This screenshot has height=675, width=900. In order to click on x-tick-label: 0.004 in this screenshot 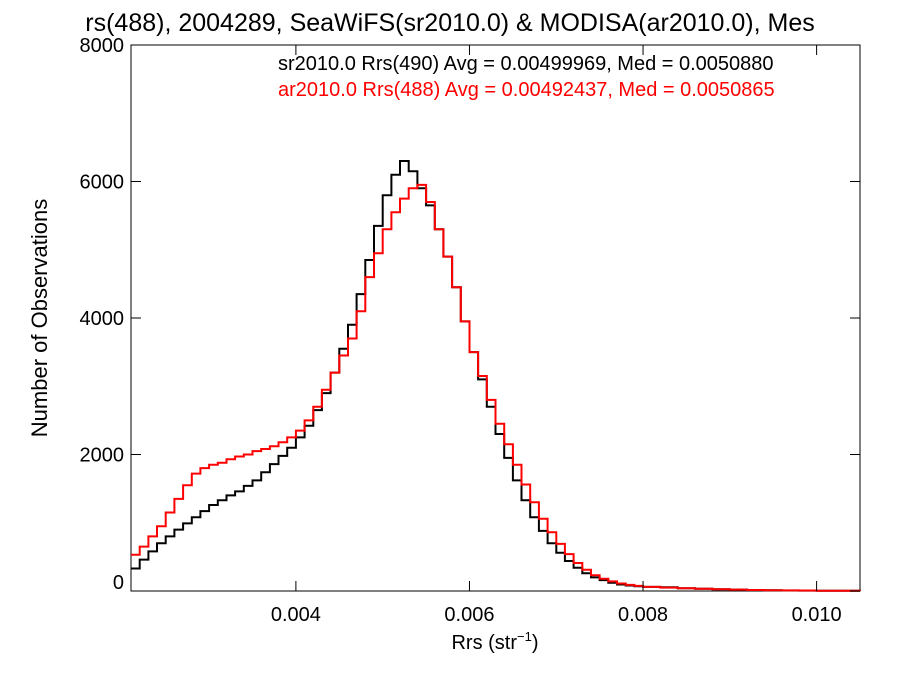, I will do `click(296, 615)`.